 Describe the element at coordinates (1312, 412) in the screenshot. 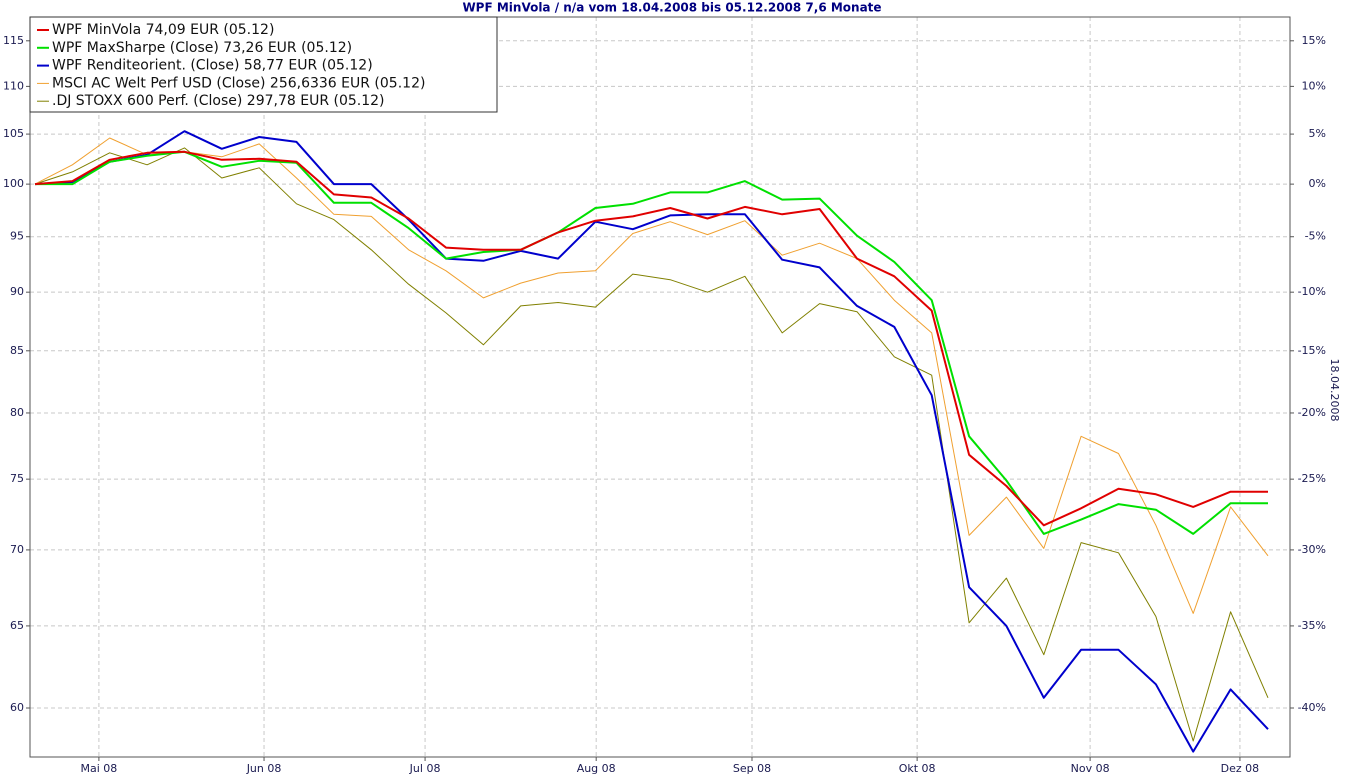

I see `y2-tick-label: -20%` at that location.